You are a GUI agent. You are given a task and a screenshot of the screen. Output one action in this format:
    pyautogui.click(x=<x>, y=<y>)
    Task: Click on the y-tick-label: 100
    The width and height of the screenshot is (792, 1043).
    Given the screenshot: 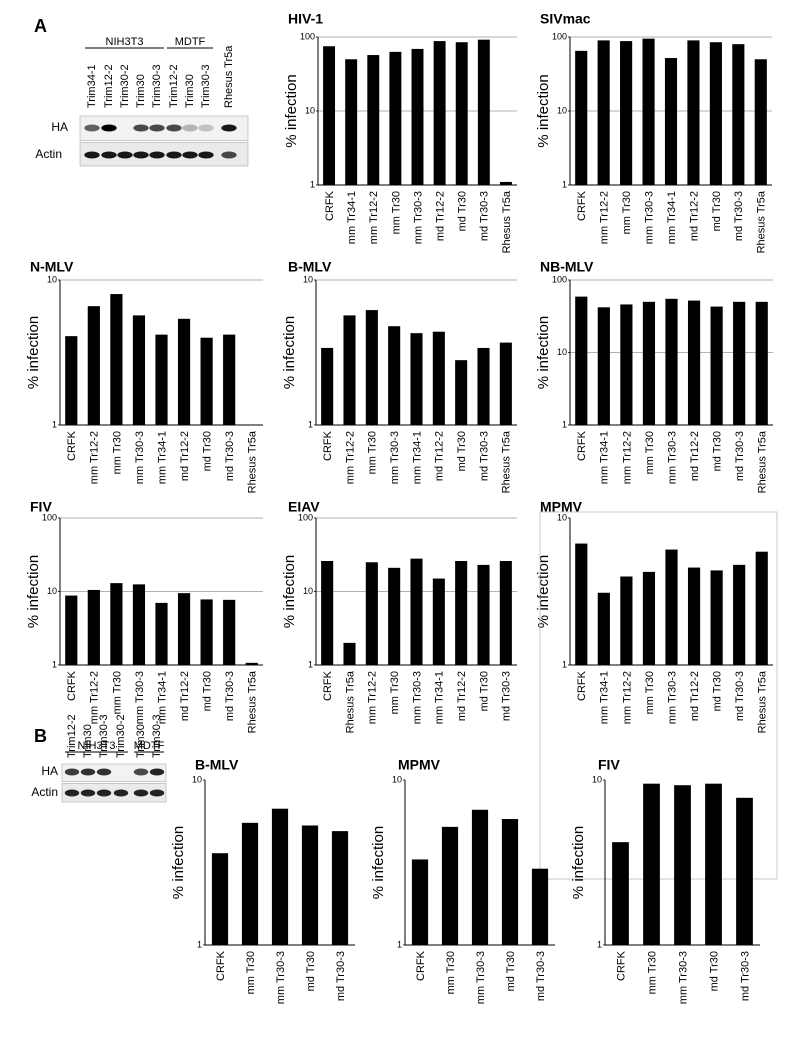 What is the action you would take?
    pyautogui.click(x=305, y=517)
    